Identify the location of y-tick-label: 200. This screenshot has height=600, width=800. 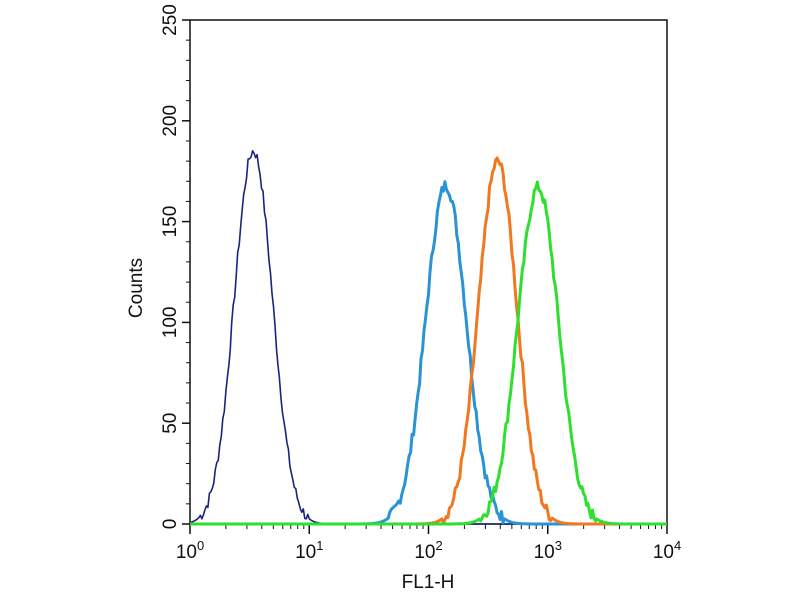
(170, 121).